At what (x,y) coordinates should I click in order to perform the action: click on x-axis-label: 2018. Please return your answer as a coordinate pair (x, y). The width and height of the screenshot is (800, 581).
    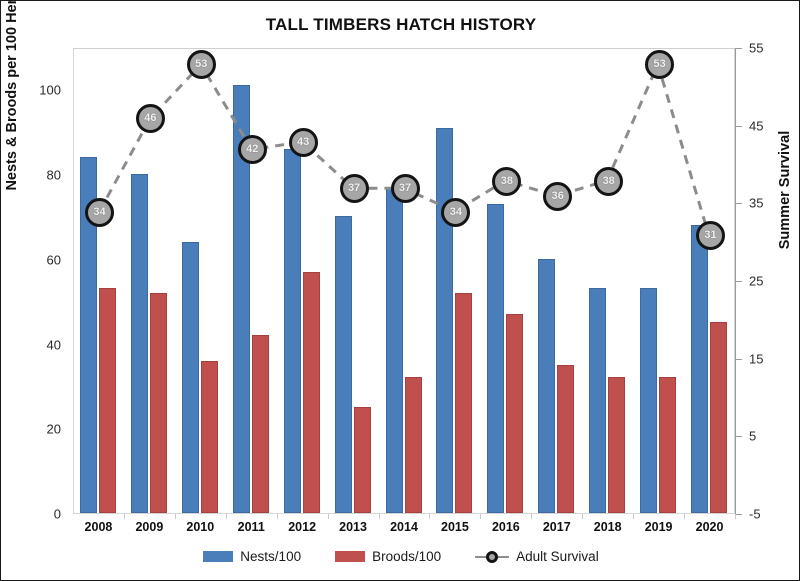
    Looking at the image, I should click on (607, 527).